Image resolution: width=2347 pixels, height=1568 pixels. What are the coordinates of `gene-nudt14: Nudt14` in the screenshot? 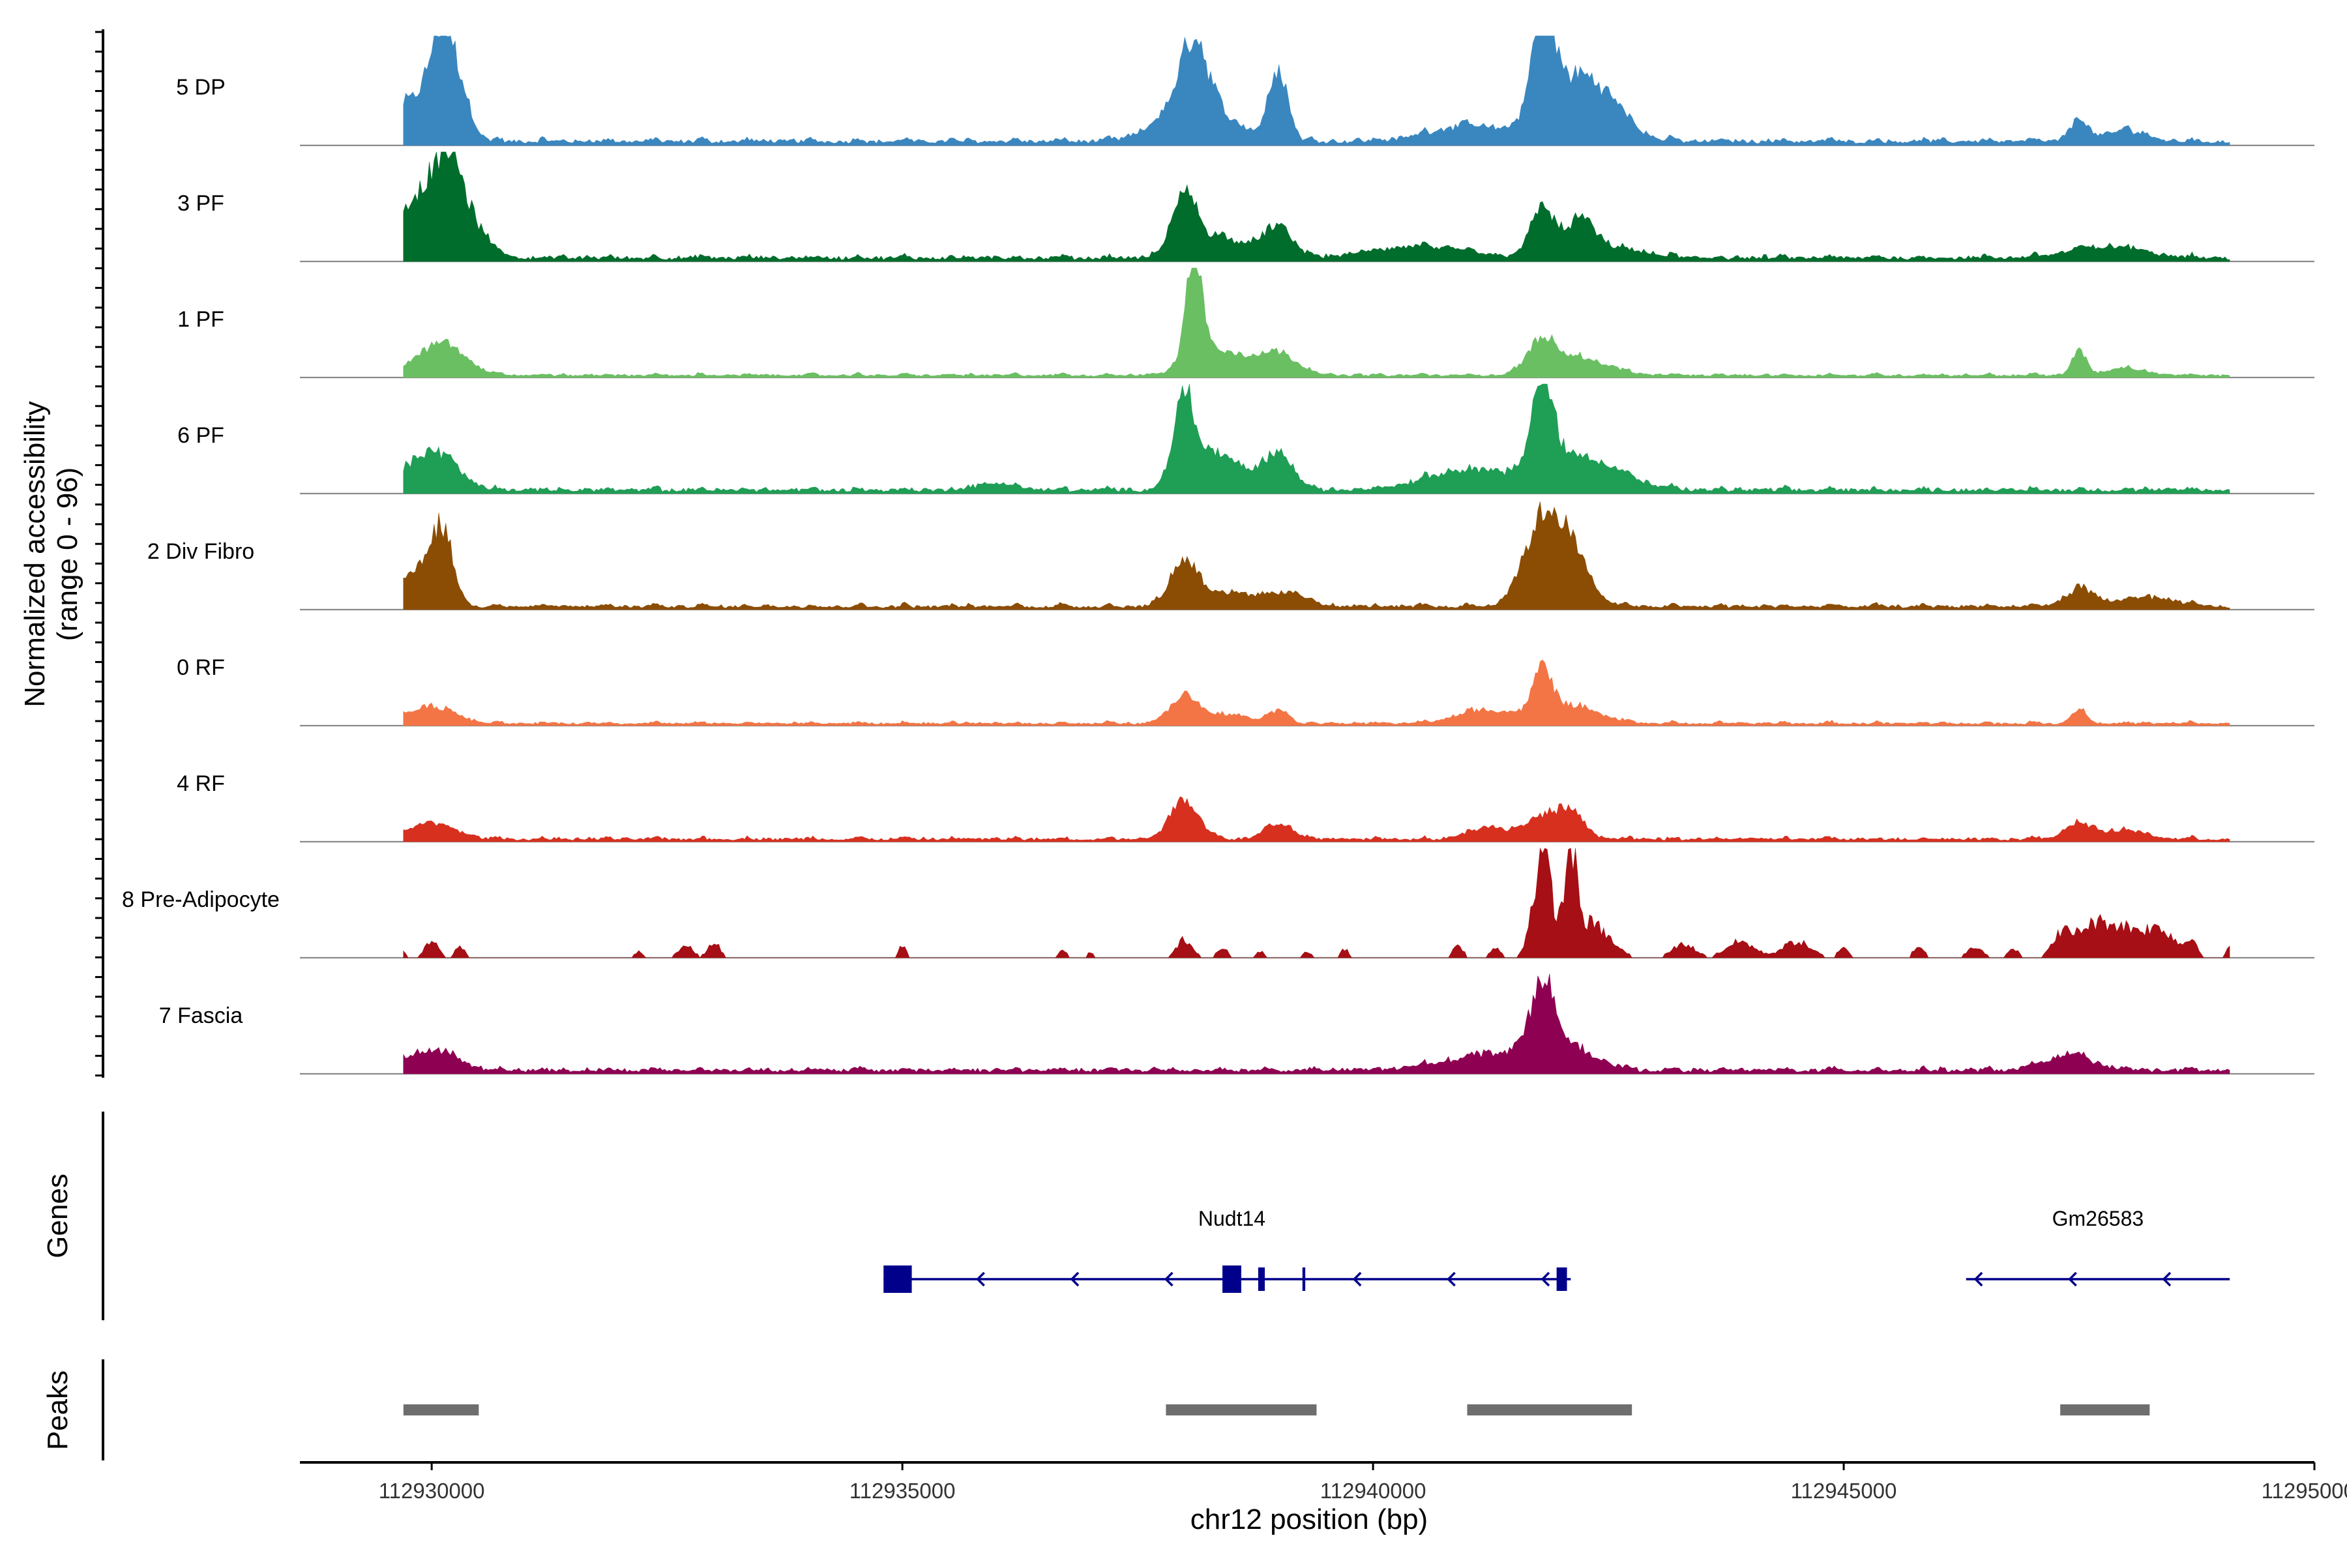 It's located at (1227, 1250).